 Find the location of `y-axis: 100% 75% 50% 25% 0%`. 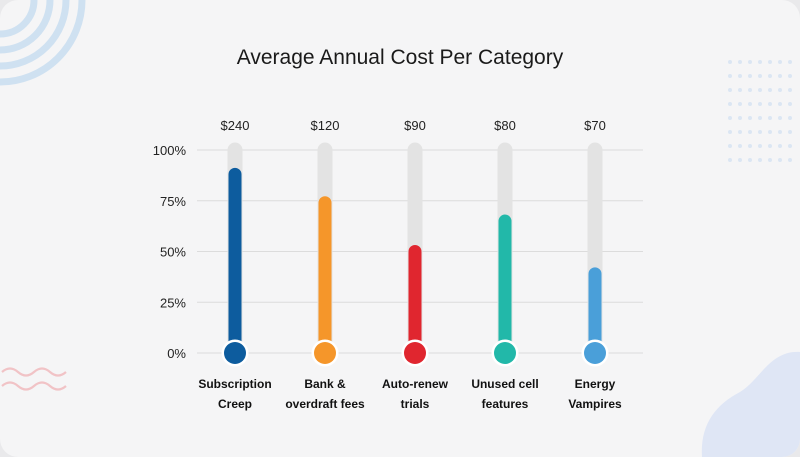

y-axis: 100% 75% 50% 25% 0% is located at coordinates (170, 252).